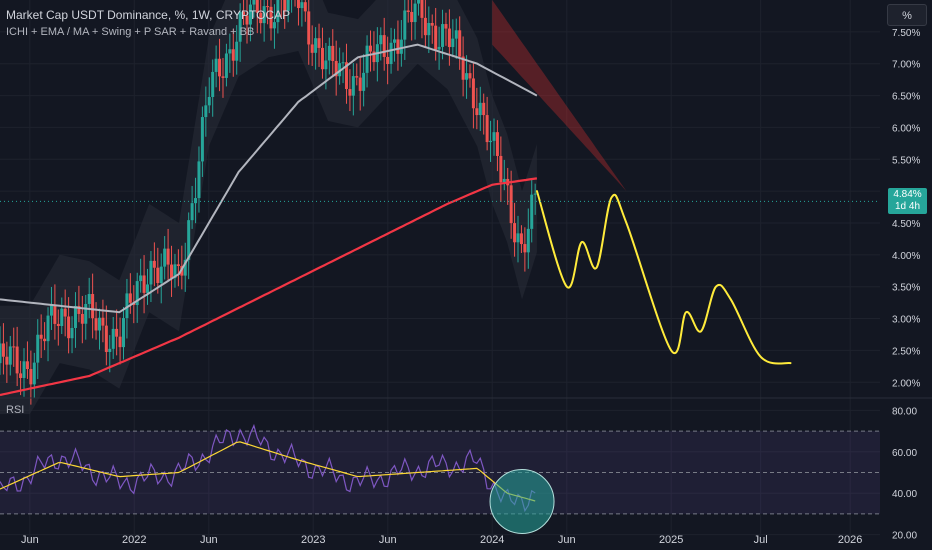 The height and width of the screenshot is (550, 932). Describe the element at coordinates (906, 383) in the screenshot. I see `price-axis-label: 2.00%` at that location.